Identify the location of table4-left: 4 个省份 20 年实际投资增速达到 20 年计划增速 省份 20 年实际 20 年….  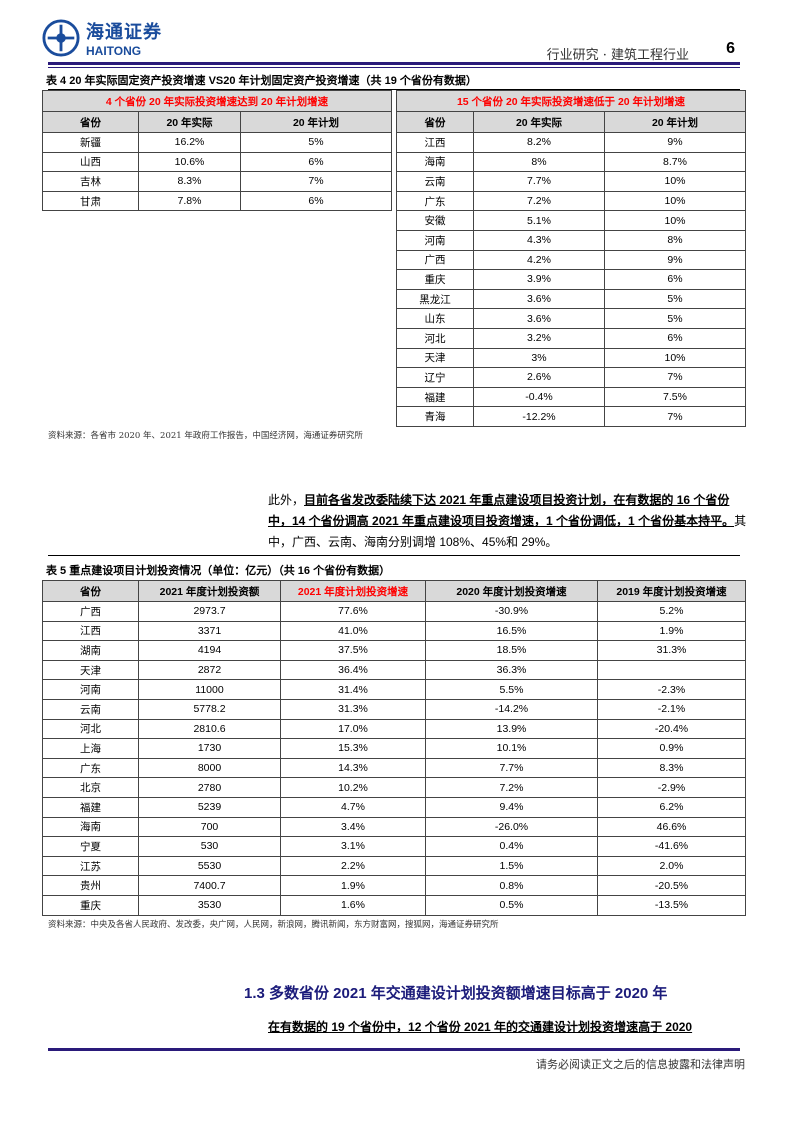
(217, 151).